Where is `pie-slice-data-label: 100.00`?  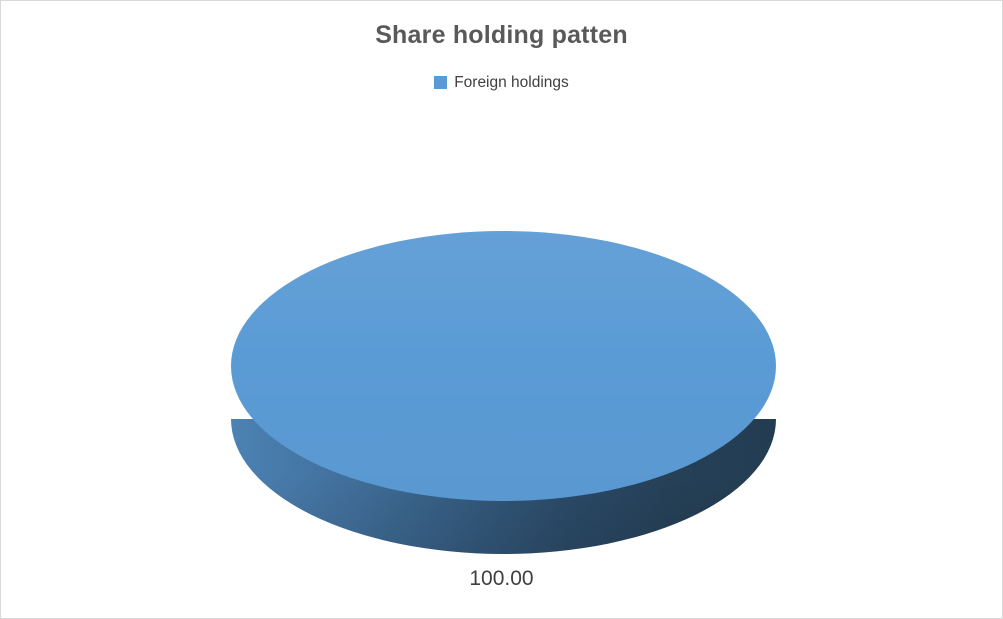
pie-slice-data-label: 100.00 is located at coordinates (501, 578).